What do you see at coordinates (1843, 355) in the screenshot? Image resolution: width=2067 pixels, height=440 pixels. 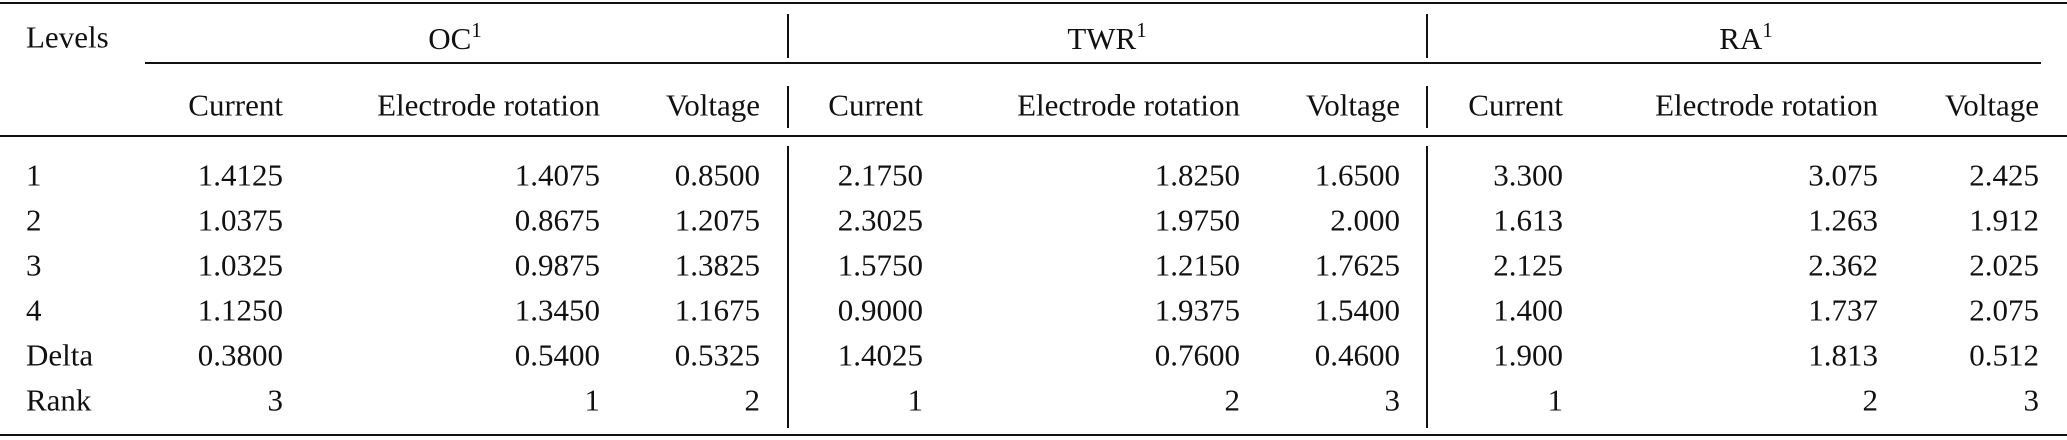 I see `cell: 1.813` at bounding box center [1843, 355].